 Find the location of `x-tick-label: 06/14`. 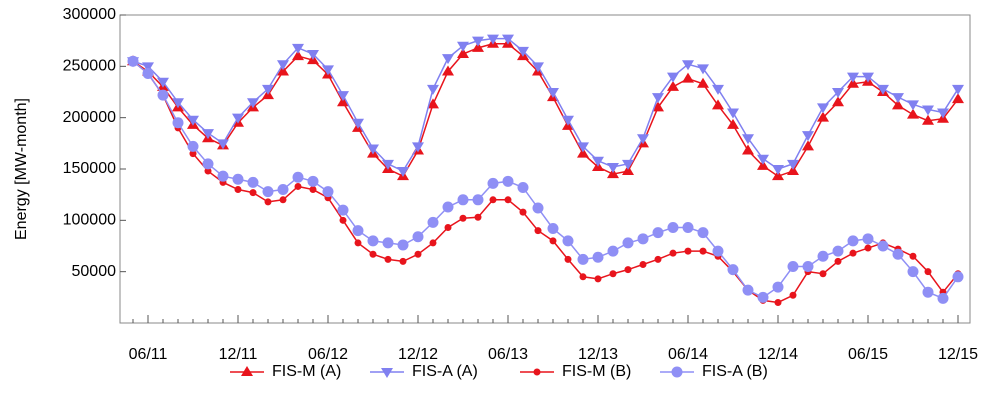

x-tick-label: 06/14 is located at coordinates (688, 354).